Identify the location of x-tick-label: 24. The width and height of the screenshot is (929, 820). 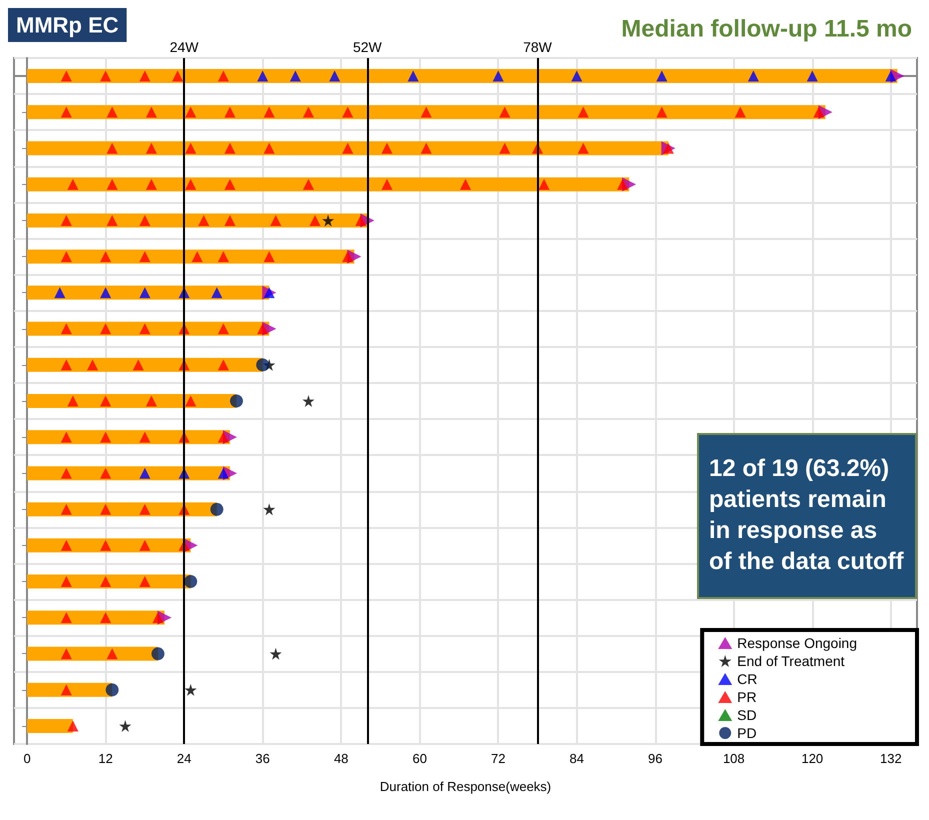
(184, 758).